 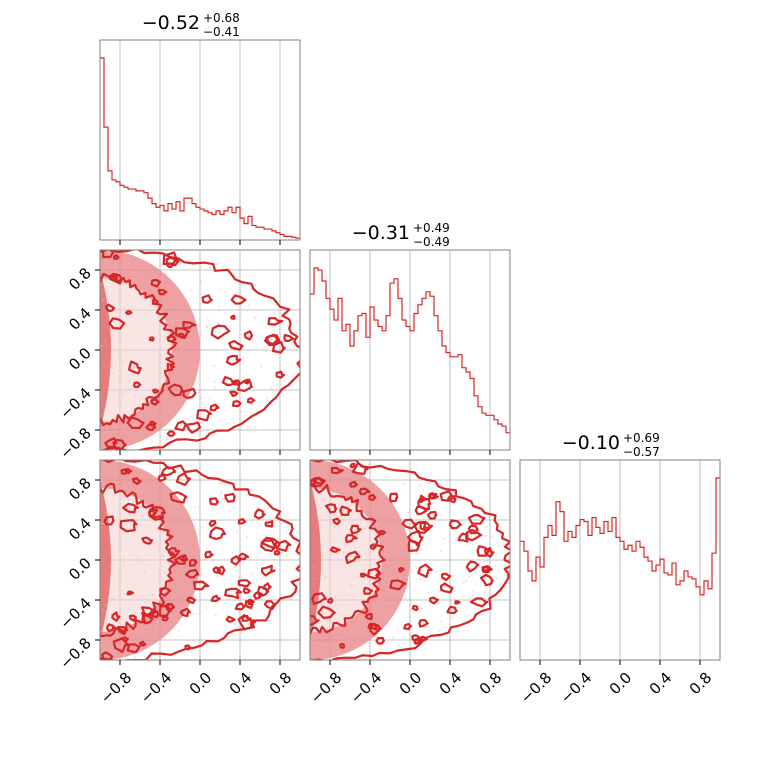 What do you see at coordinates (401, 235) in the screenshot?
I see `title-param-2: −0.31 +0.49 −0.49` at bounding box center [401, 235].